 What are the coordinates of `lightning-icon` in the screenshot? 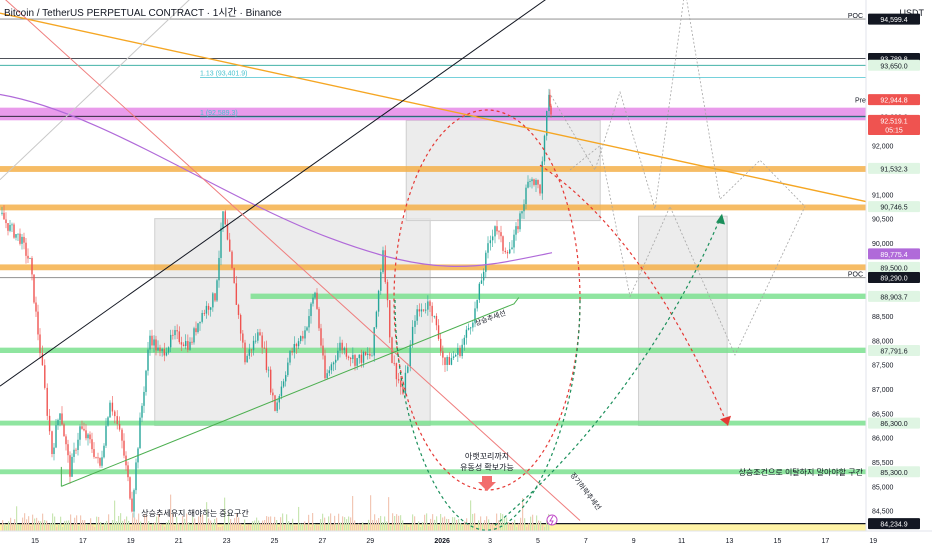 It's located at (552, 520).